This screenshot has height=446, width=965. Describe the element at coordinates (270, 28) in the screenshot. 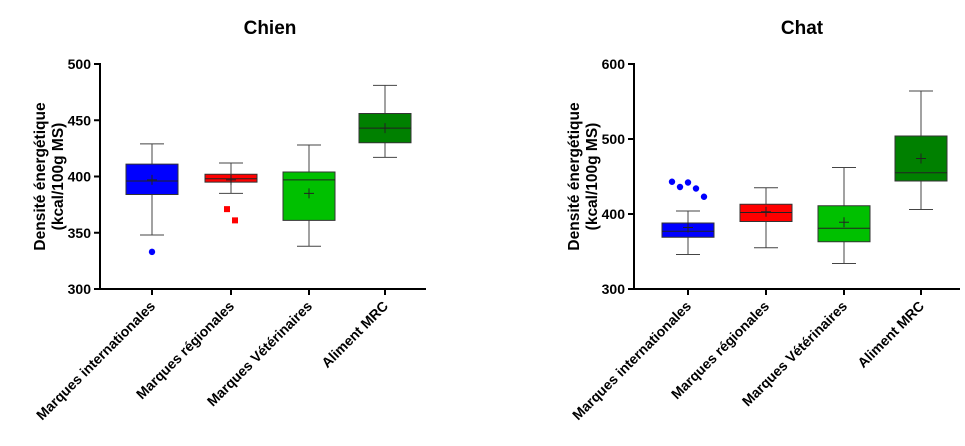

I see `chart-title: Chien` at that location.